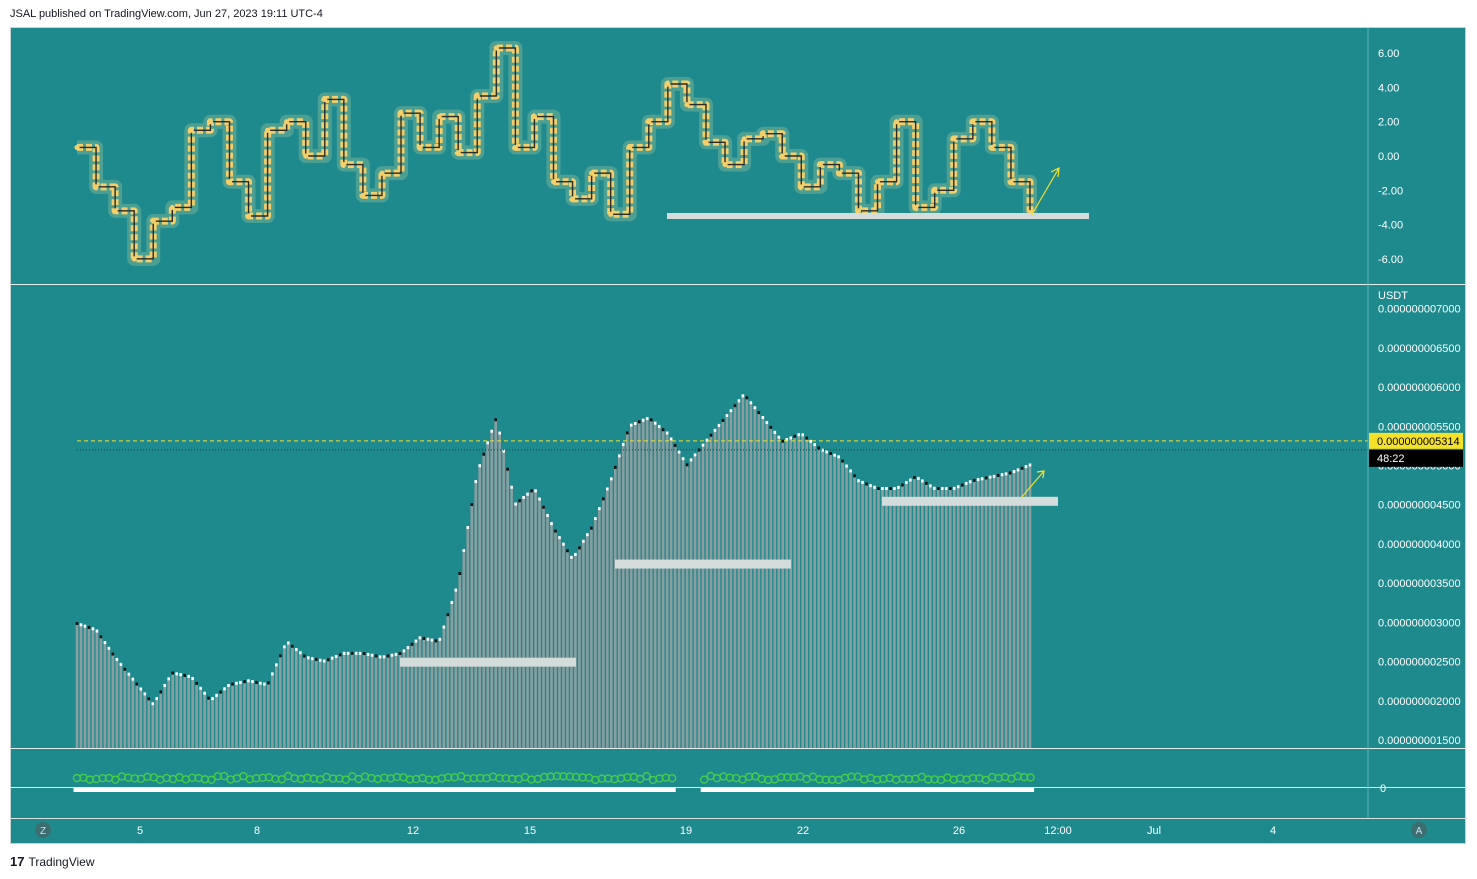 The height and width of the screenshot is (879, 1477). Describe the element at coordinates (43, 830) in the screenshot. I see `timezone-button` at that location.